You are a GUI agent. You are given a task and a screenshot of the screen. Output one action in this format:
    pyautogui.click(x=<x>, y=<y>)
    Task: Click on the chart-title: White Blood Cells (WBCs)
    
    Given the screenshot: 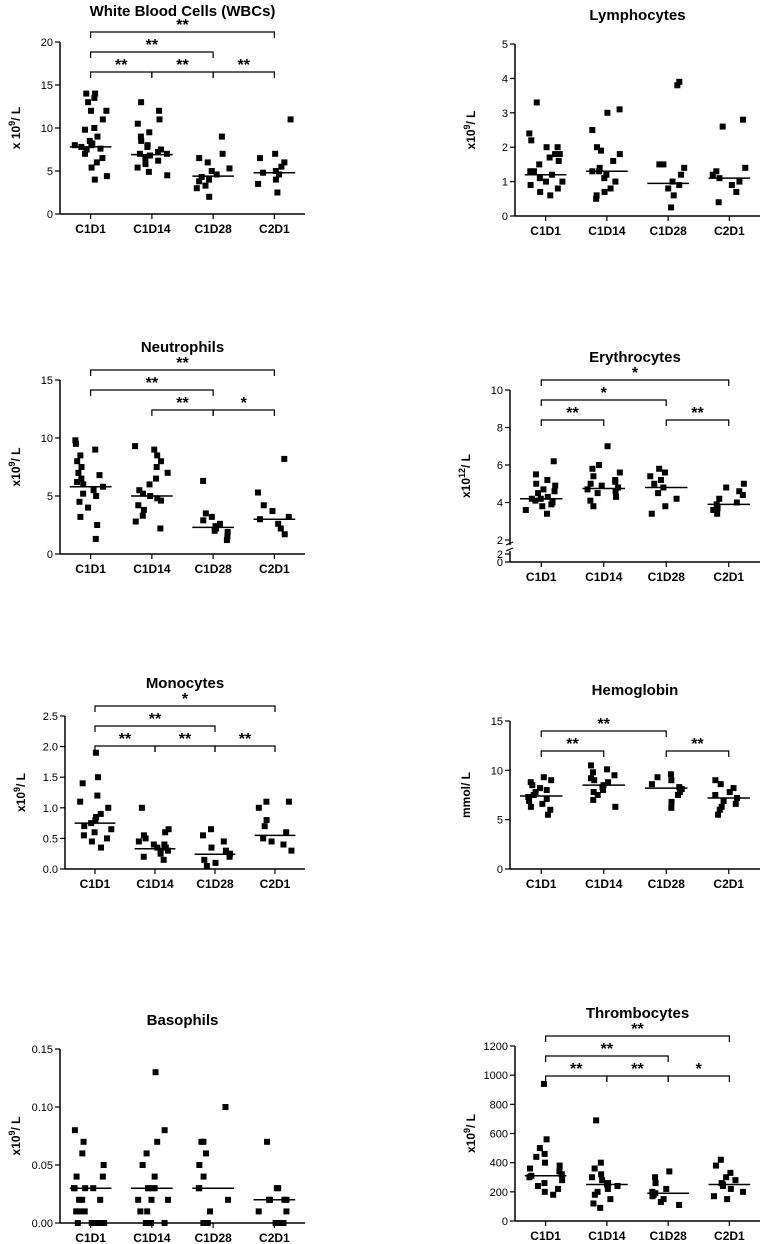 What is the action you would take?
    pyautogui.click(x=183, y=11)
    